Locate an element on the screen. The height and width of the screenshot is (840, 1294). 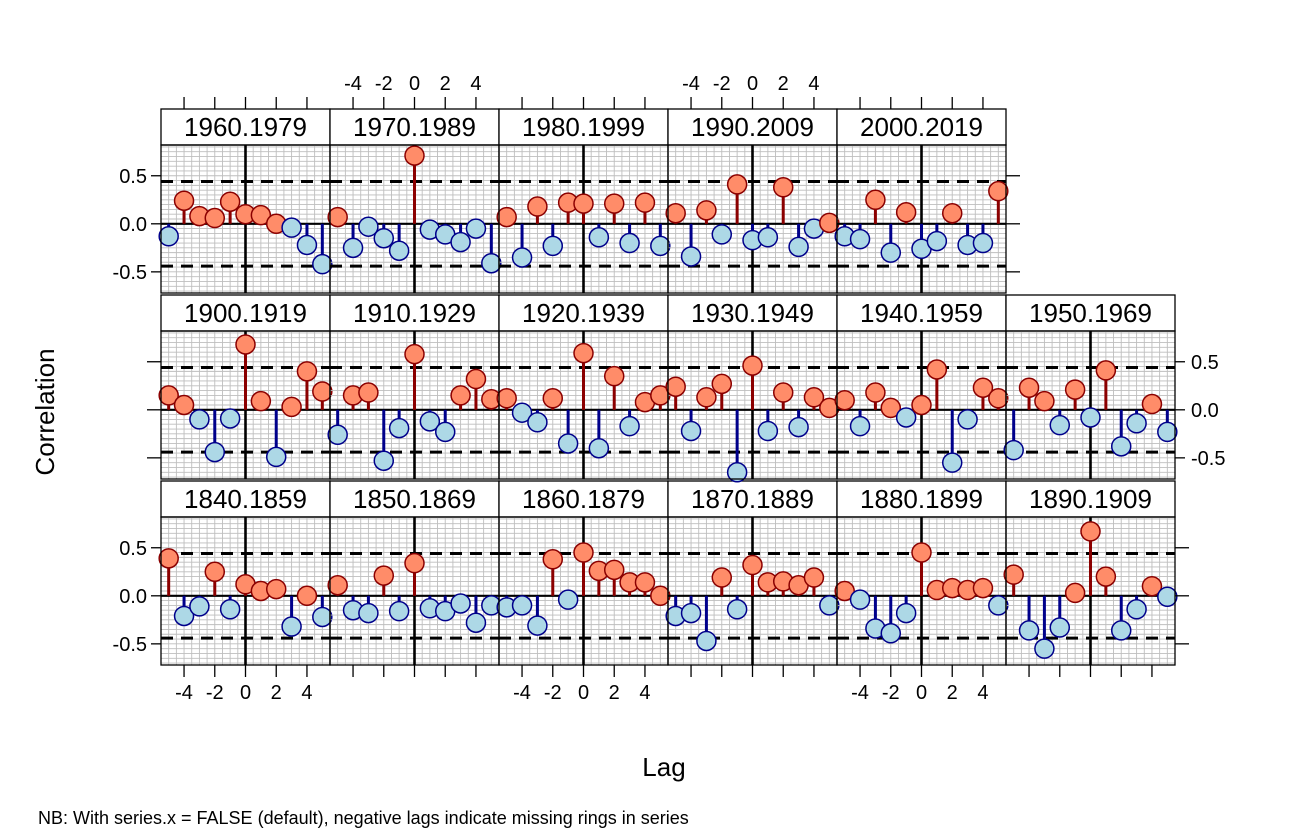
panel-1870.1889: 1870.1889 is located at coordinates (752, 573).